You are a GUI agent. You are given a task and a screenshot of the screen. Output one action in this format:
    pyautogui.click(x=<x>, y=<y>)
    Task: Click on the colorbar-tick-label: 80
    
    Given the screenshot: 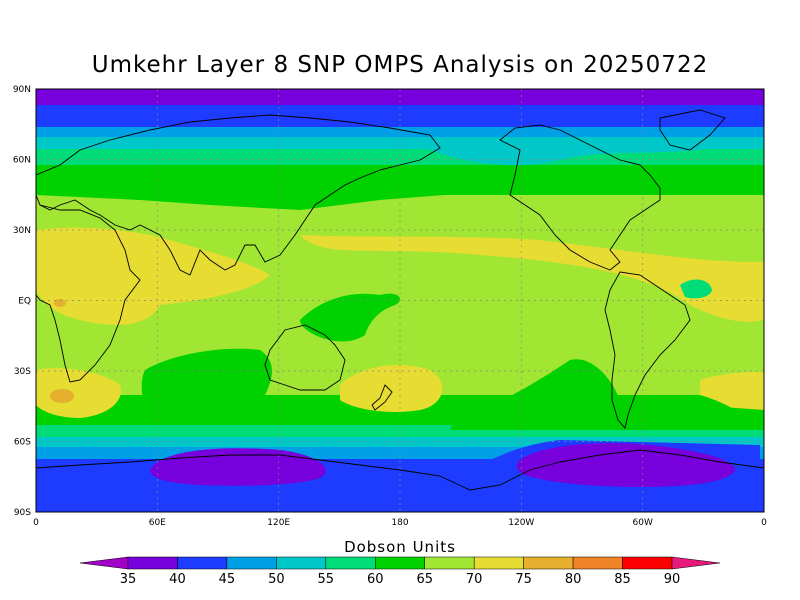 What is the action you would take?
    pyautogui.click(x=573, y=579)
    